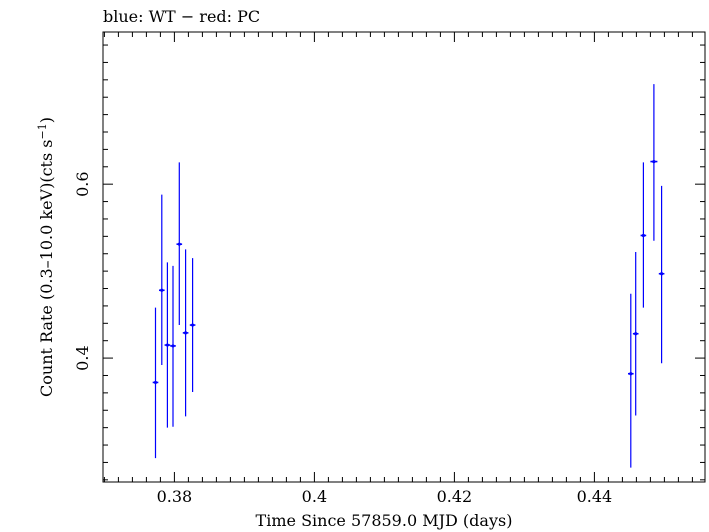 This screenshot has width=709, height=532. I want to click on y-axis-label: Count Rate (0.3–10.0 keV)(cts s−1), so click(46, 257).